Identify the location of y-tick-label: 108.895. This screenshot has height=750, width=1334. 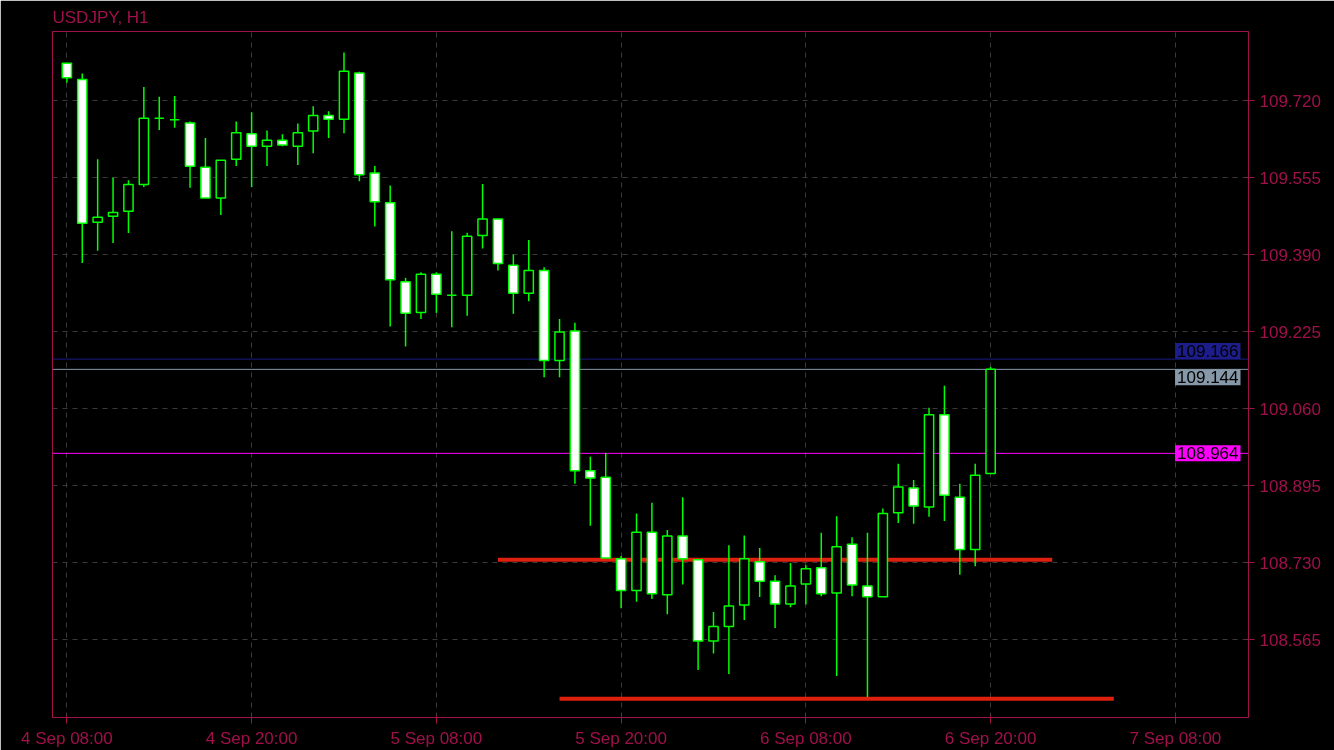
(1290, 486).